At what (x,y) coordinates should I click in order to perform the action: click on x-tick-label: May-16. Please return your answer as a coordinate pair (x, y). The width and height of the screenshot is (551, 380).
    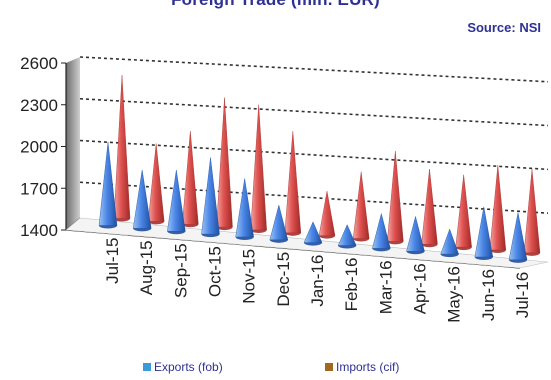
    Looking at the image, I should click on (454, 294).